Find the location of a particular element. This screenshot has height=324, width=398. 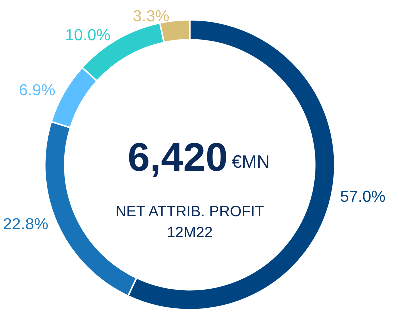

data-label: 10.0% is located at coordinates (88, 35).